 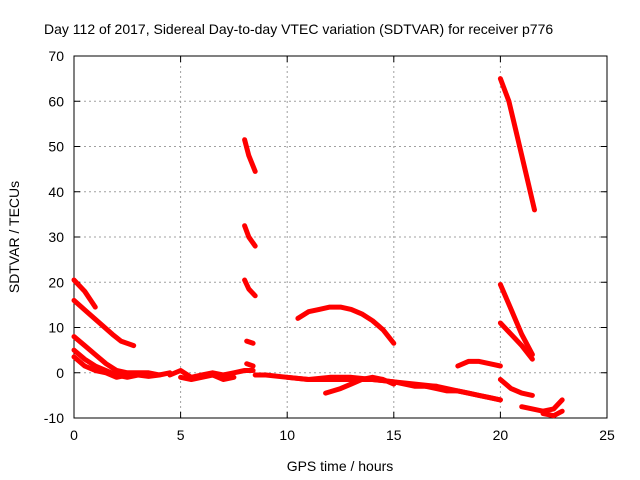 I want to click on x-tick-label: 10, so click(x=287, y=435).